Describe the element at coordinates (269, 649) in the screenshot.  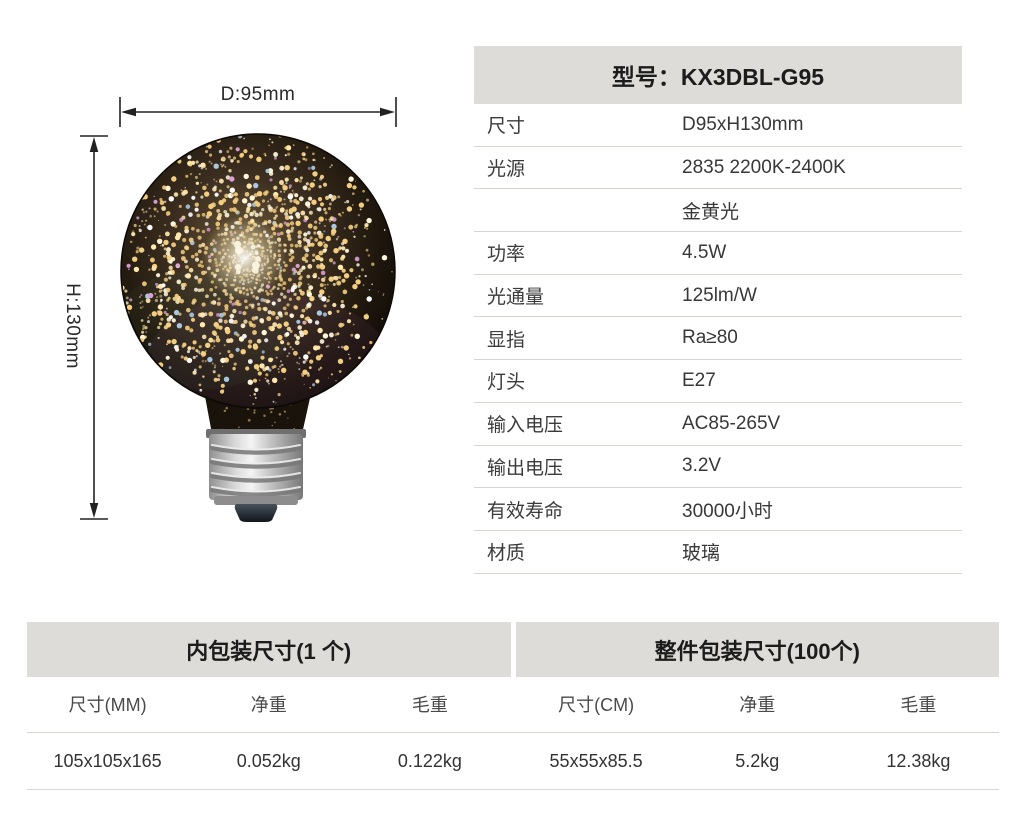
I see `inner-pack-title: 内包装尺寸(1 个)` at that location.